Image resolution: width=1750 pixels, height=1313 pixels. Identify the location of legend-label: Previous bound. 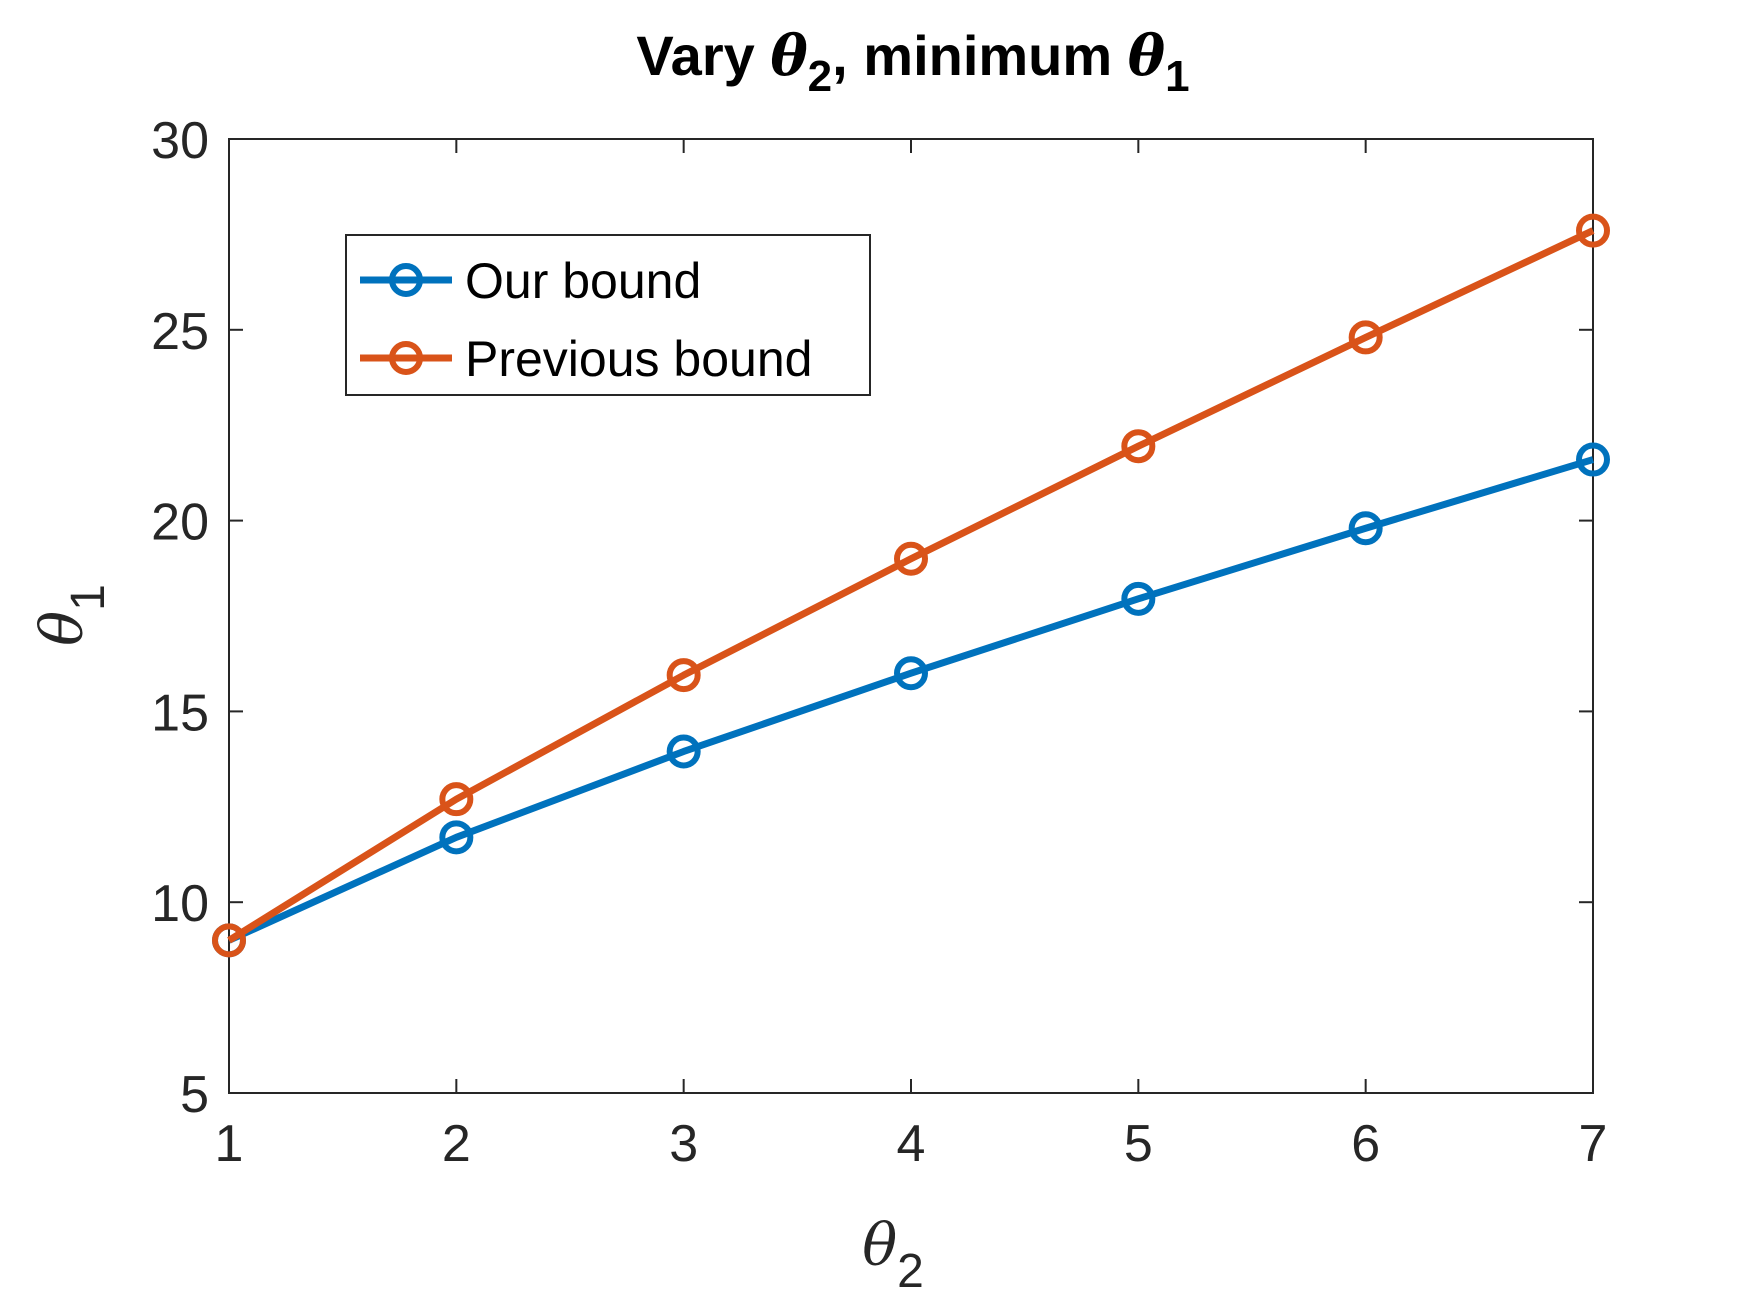
(638, 359).